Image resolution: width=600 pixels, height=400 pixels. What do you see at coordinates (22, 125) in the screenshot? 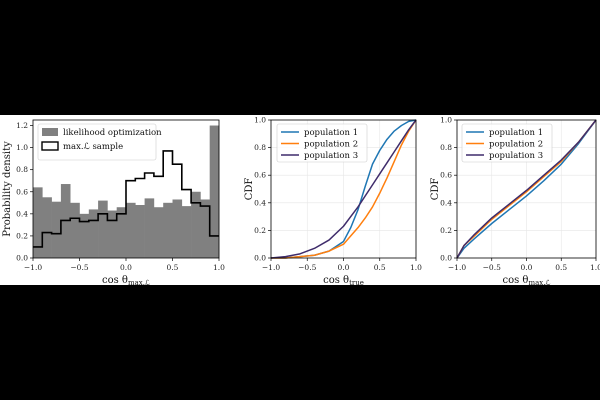
I see `y-tick-label: 1.2` at bounding box center [22, 125].